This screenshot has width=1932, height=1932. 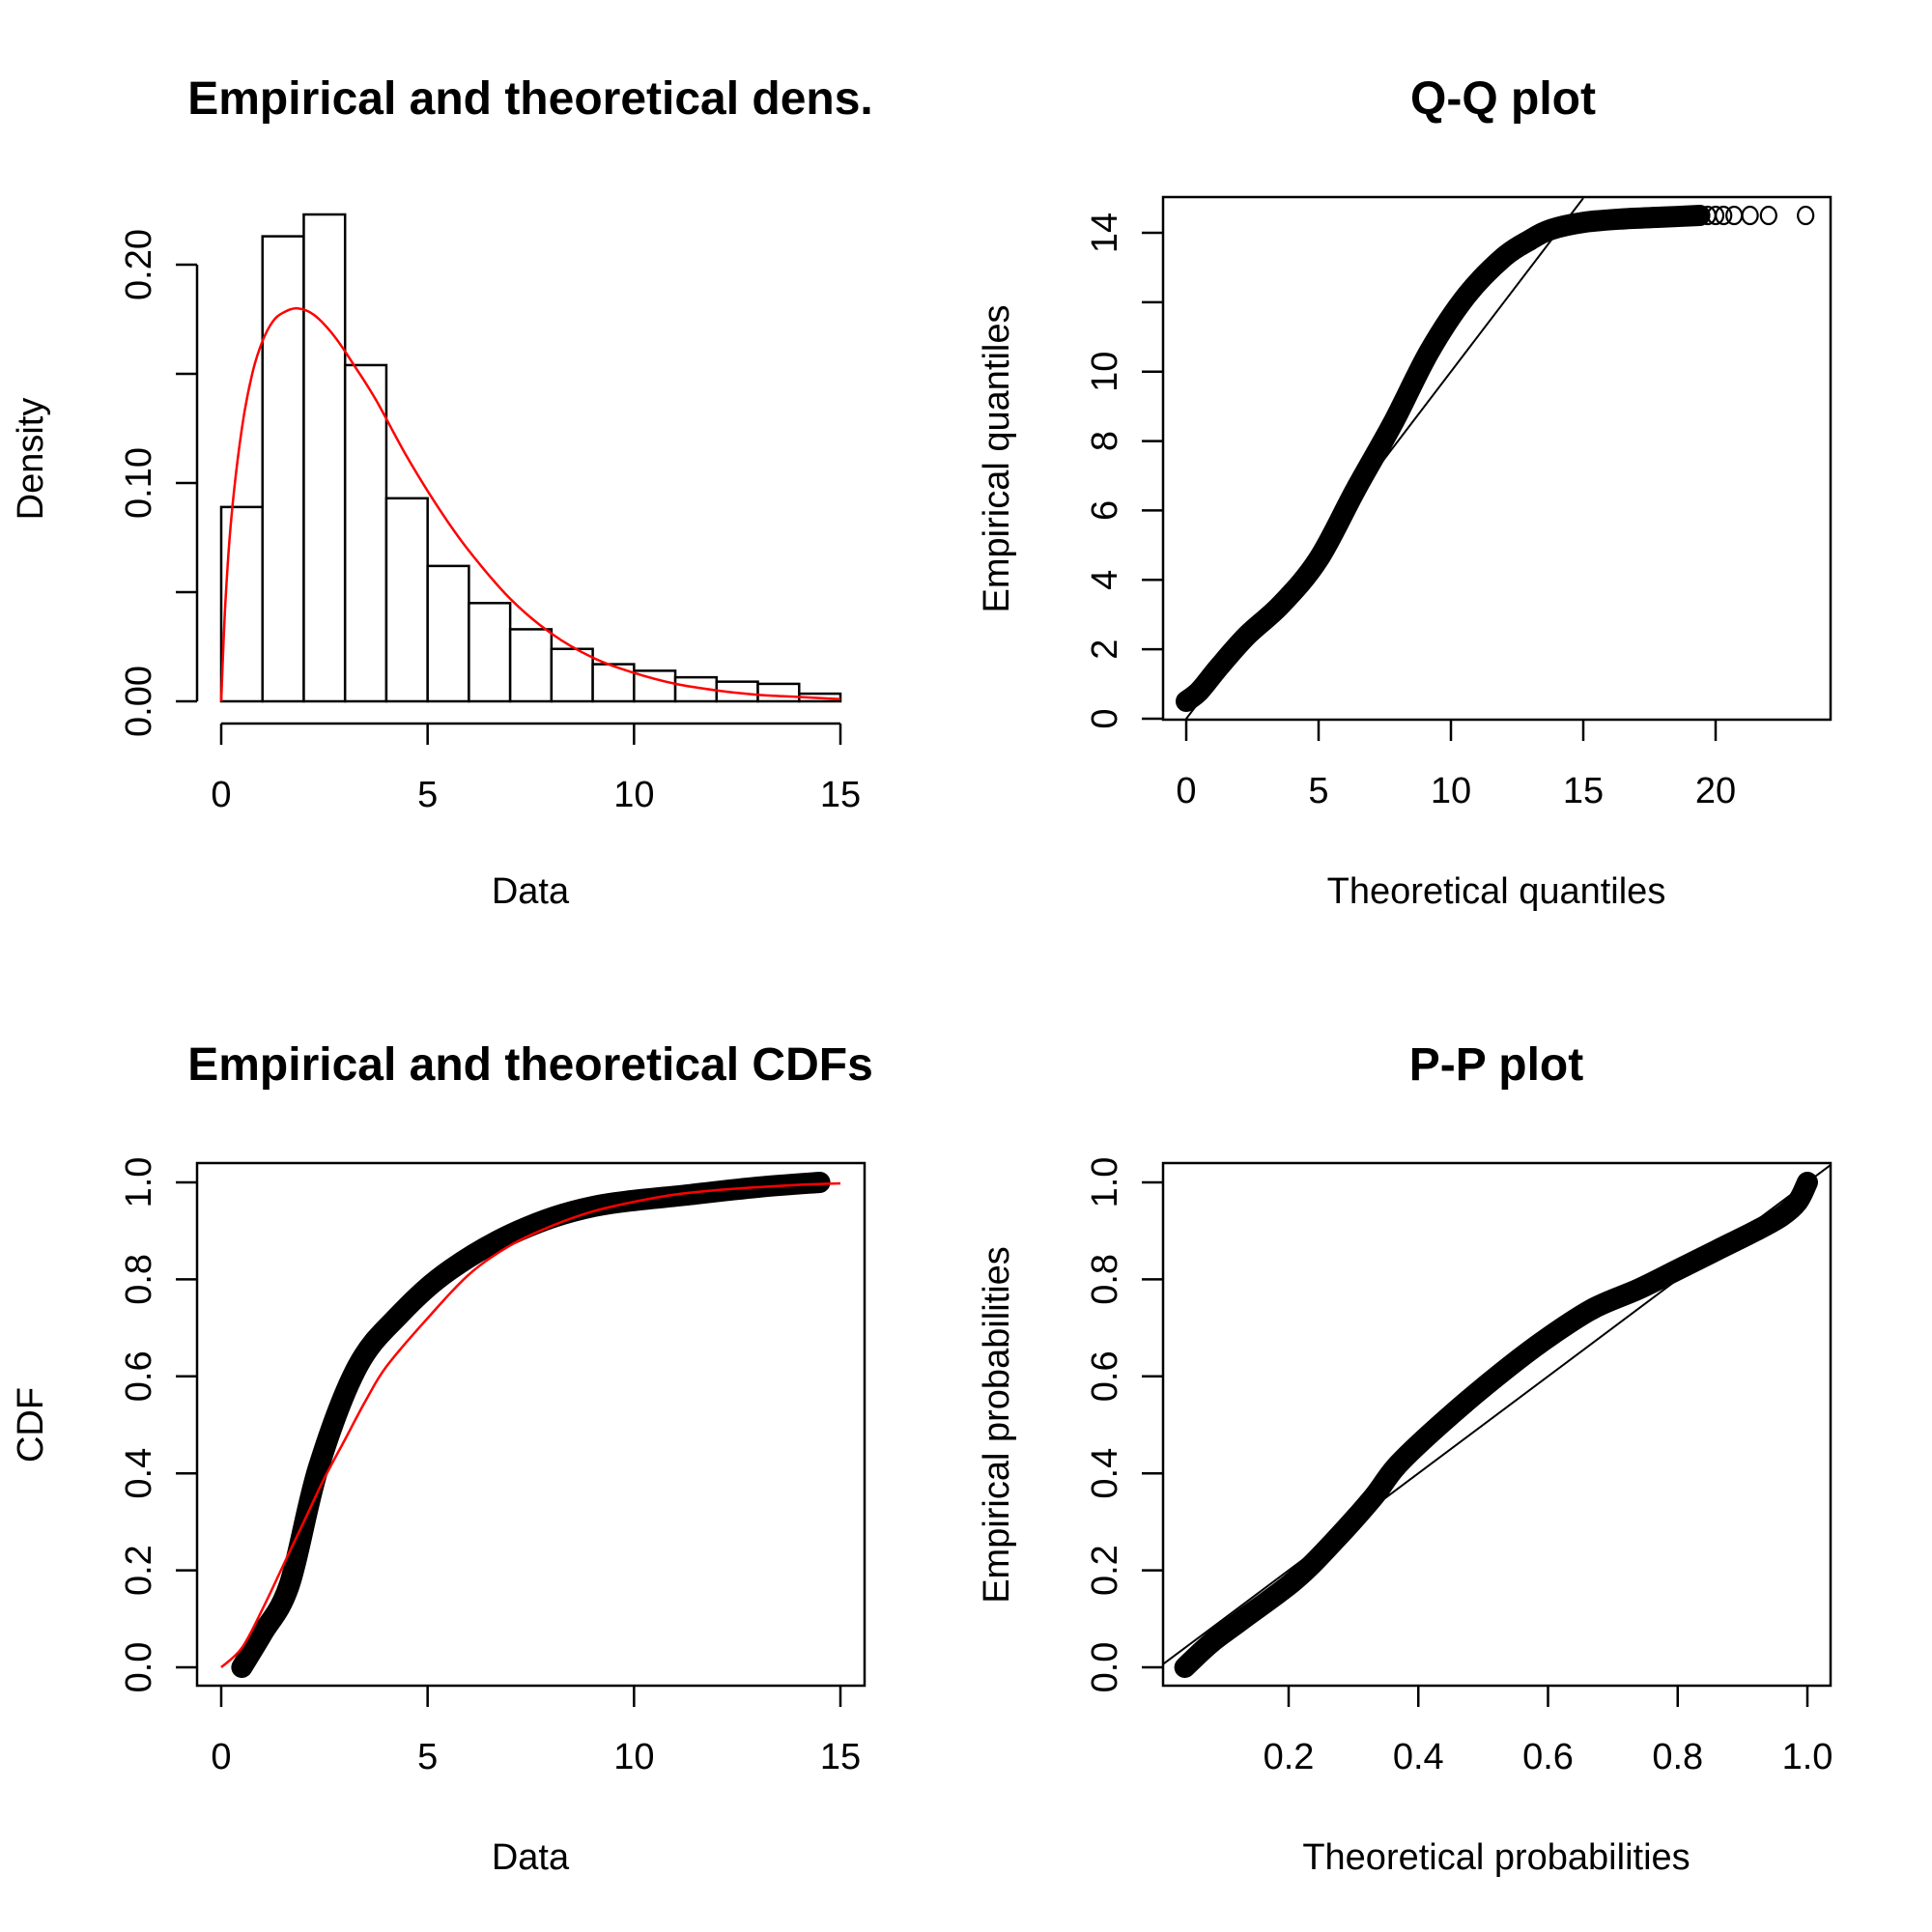 What do you see at coordinates (1105, 1667) in the screenshot?
I see `pp-y-tick-label: 0.0` at bounding box center [1105, 1667].